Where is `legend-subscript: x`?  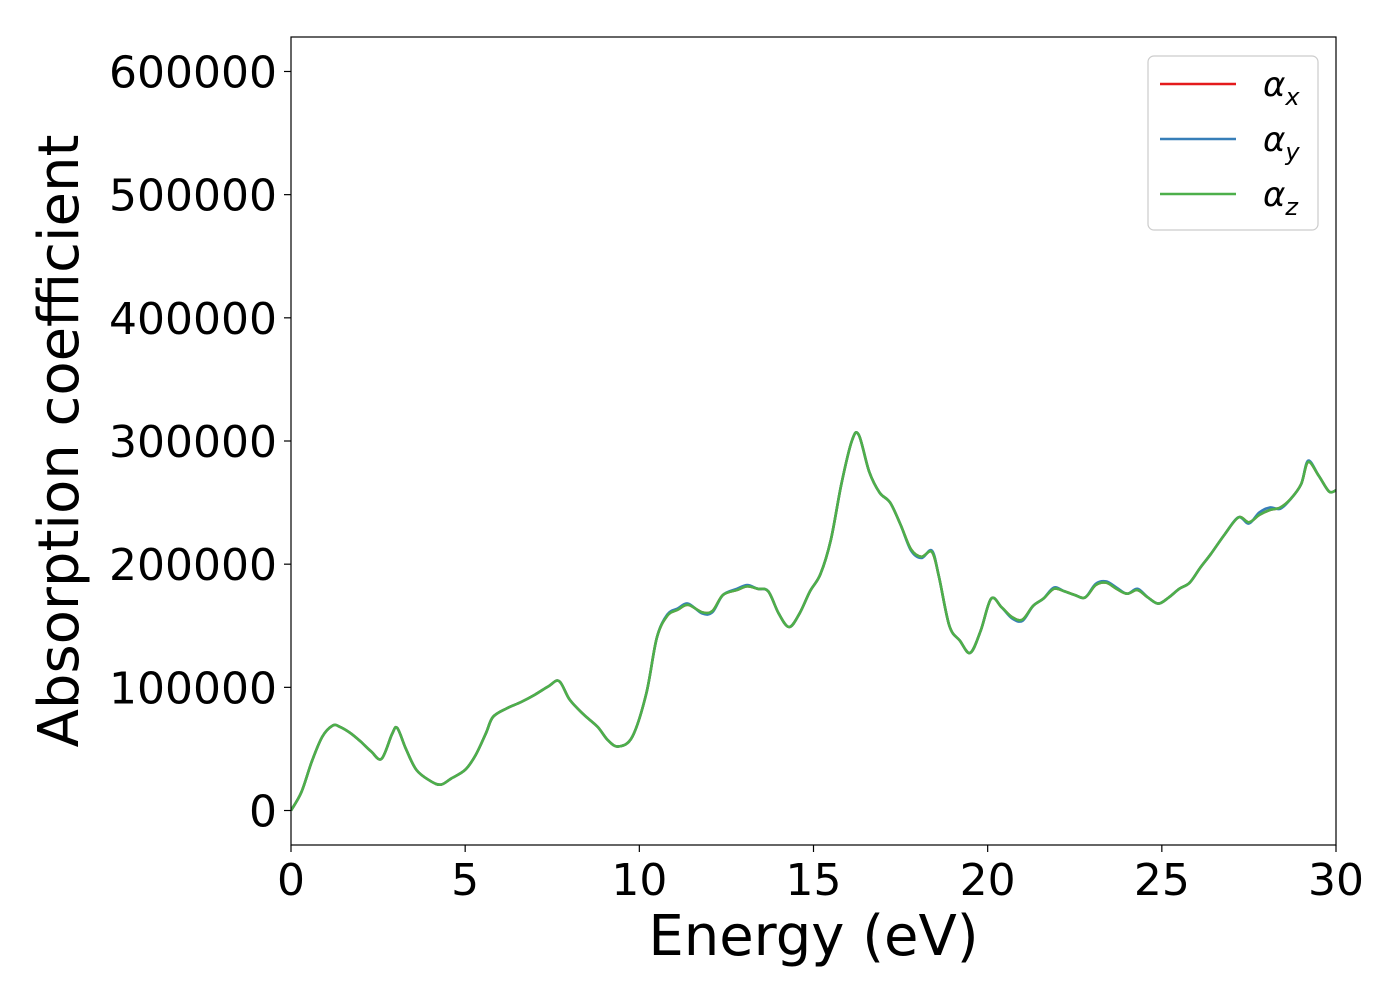
legend-subscript: x is located at coordinates (1292, 97).